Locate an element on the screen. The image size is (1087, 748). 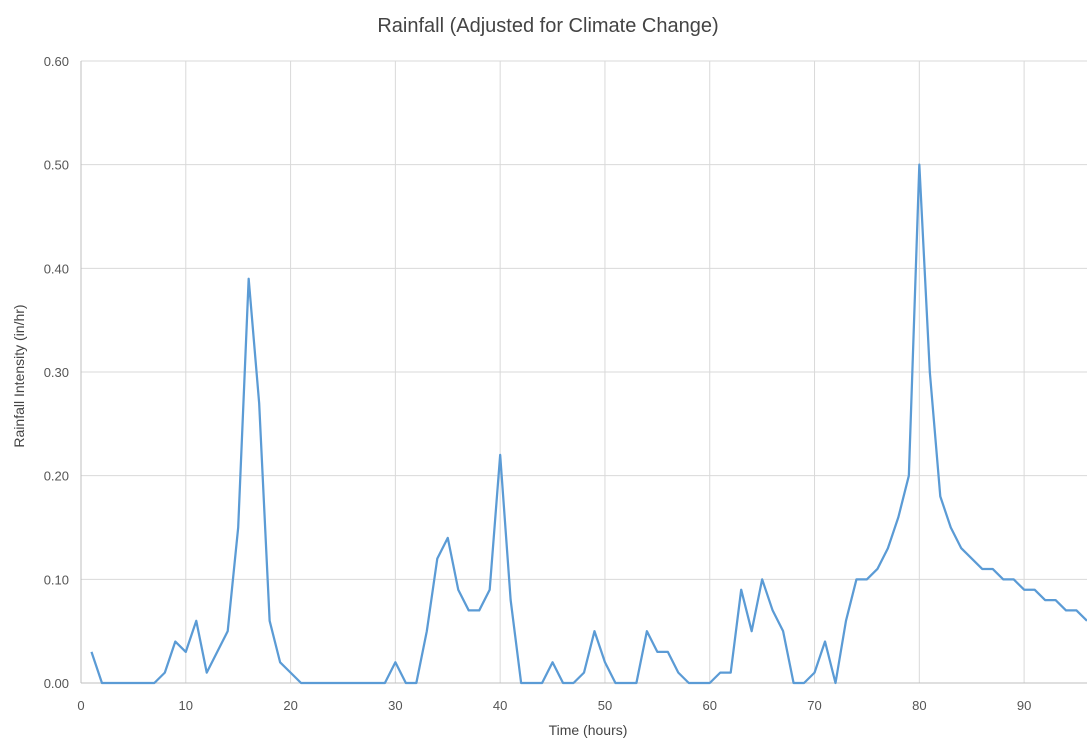
y-tick-label: 0.50 is located at coordinates (56, 165).